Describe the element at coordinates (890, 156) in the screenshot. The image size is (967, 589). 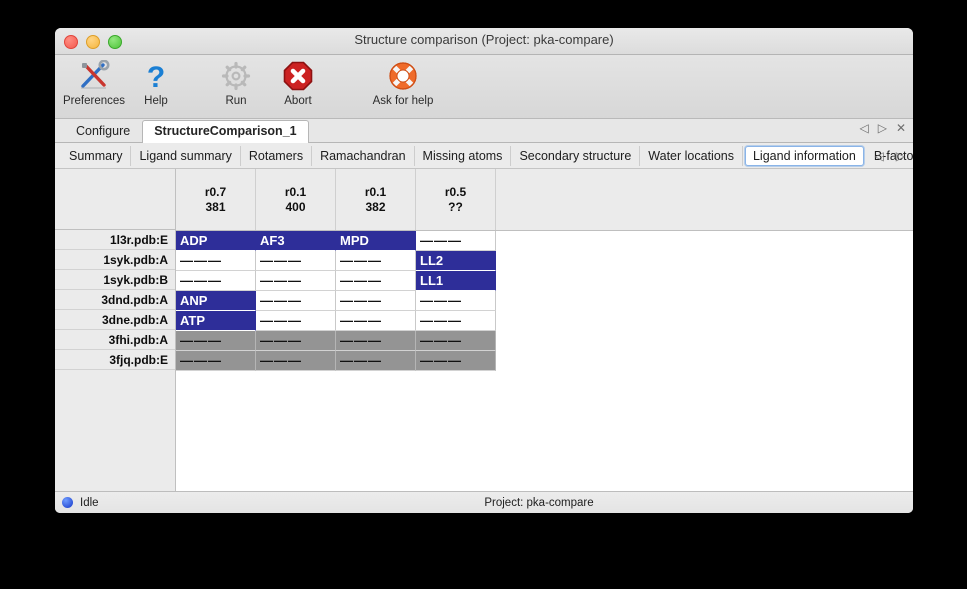
I see `sub-tab-controls: ◁ ▷` at that location.